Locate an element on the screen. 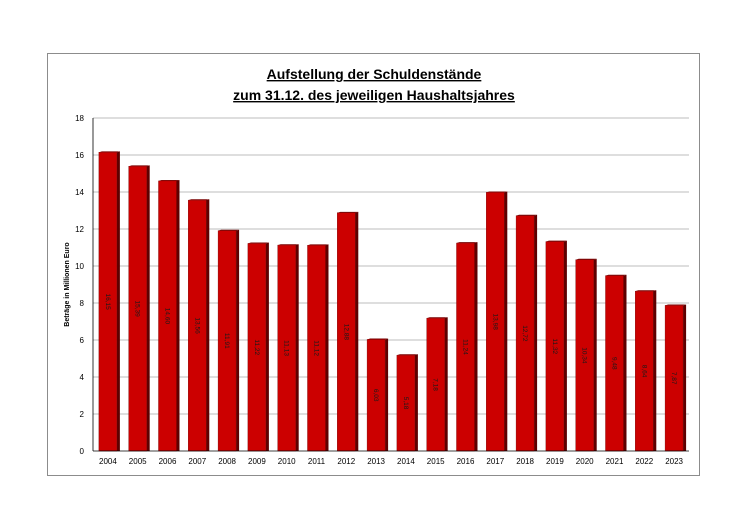 This screenshot has width=750, height=530. y-tick-label: 6 is located at coordinates (82, 340).